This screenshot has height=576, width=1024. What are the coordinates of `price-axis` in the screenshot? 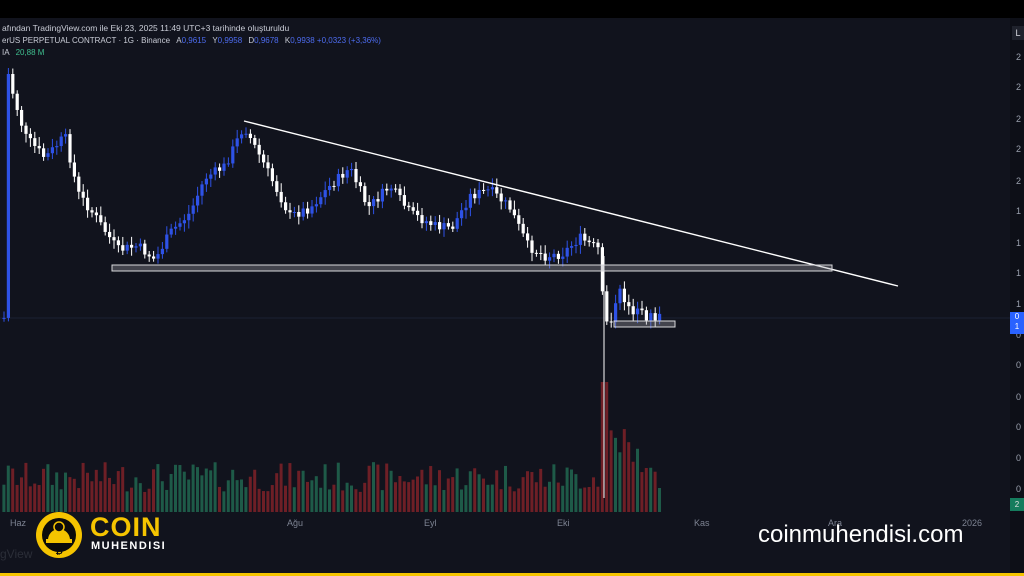 It's located at (1017, 295).